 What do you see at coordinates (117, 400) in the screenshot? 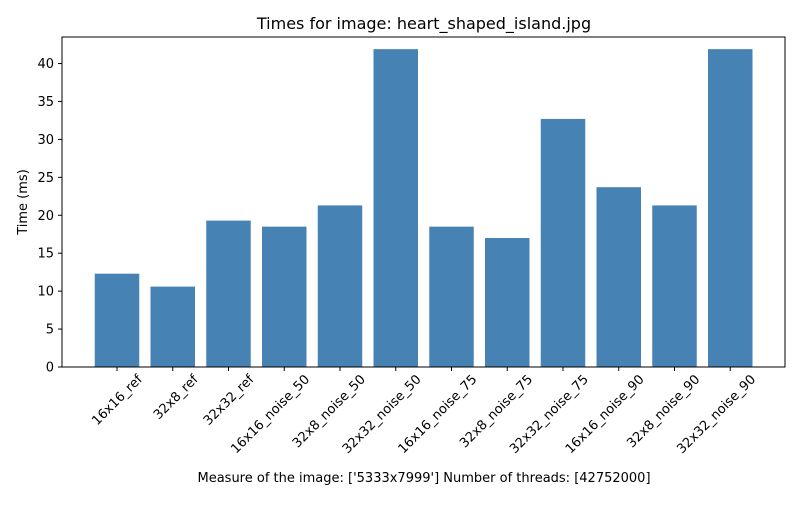
I see `x-tick-label-16x16_ref: 16x16_ref` at bounding box center [117, 400].